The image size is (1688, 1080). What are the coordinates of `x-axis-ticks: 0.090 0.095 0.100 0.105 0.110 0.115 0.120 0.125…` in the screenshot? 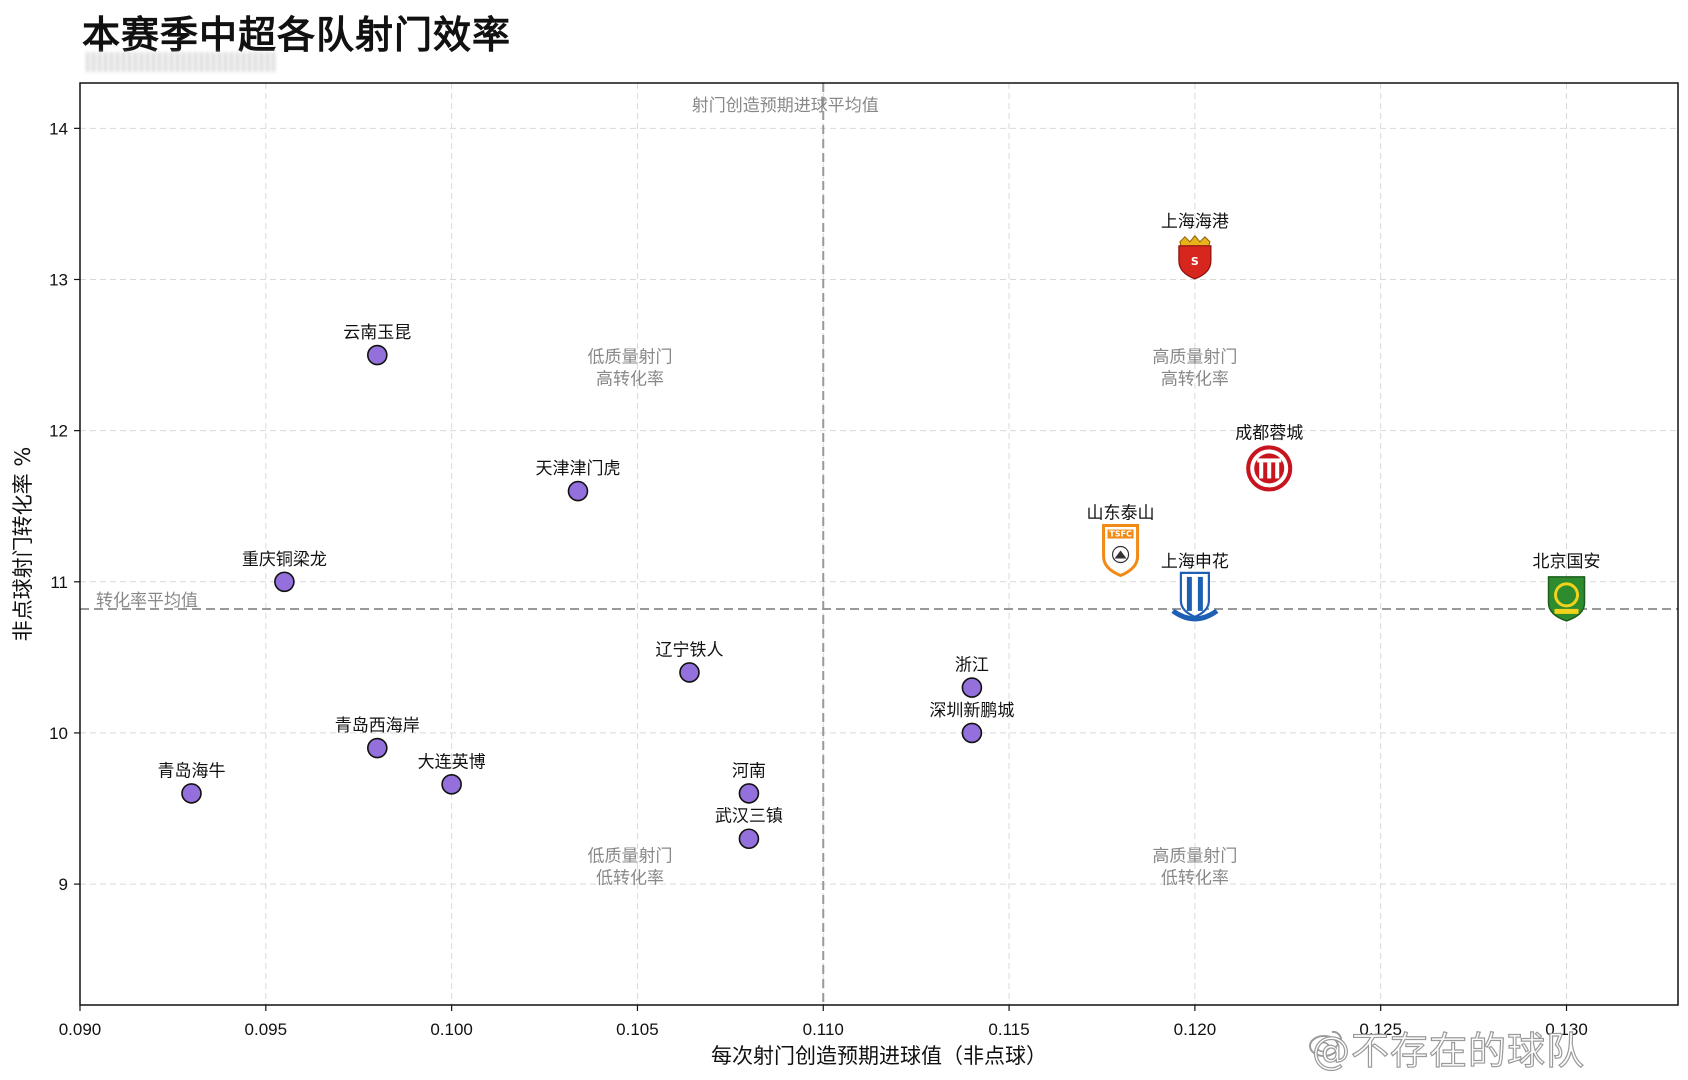 It's located at (823, 1022).